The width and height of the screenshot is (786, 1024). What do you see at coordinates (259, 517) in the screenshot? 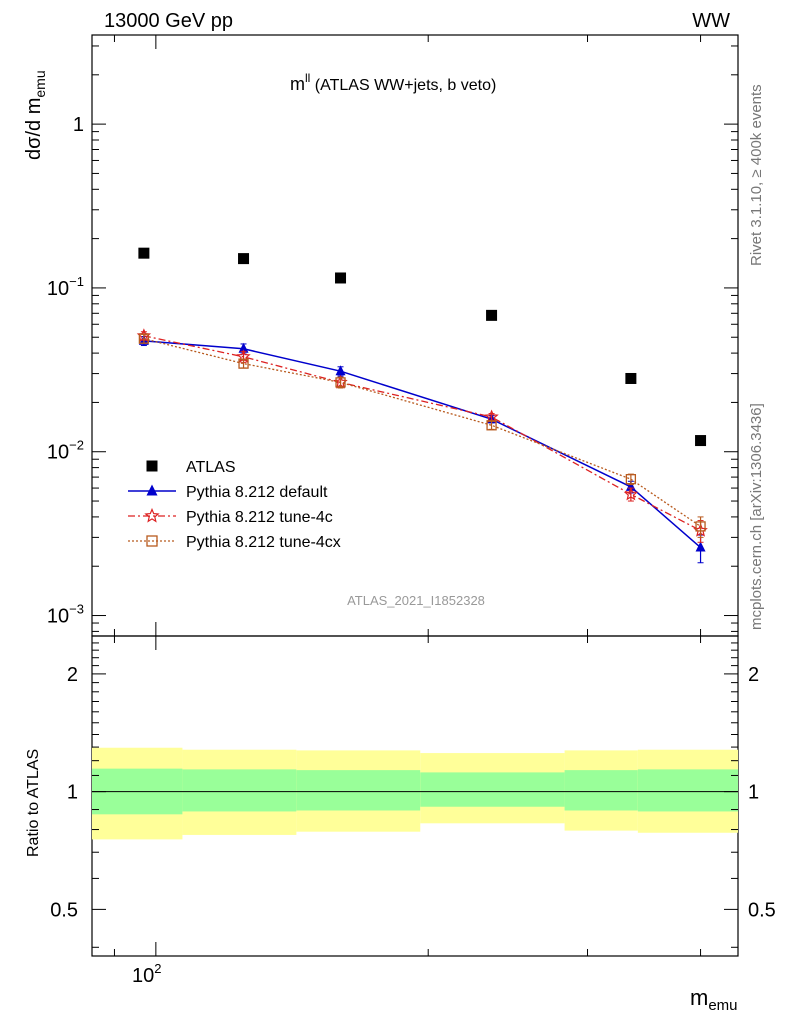
I see `legend-label-2: Pythia 8.212 tune-4c` at bounding box center [259, 517].